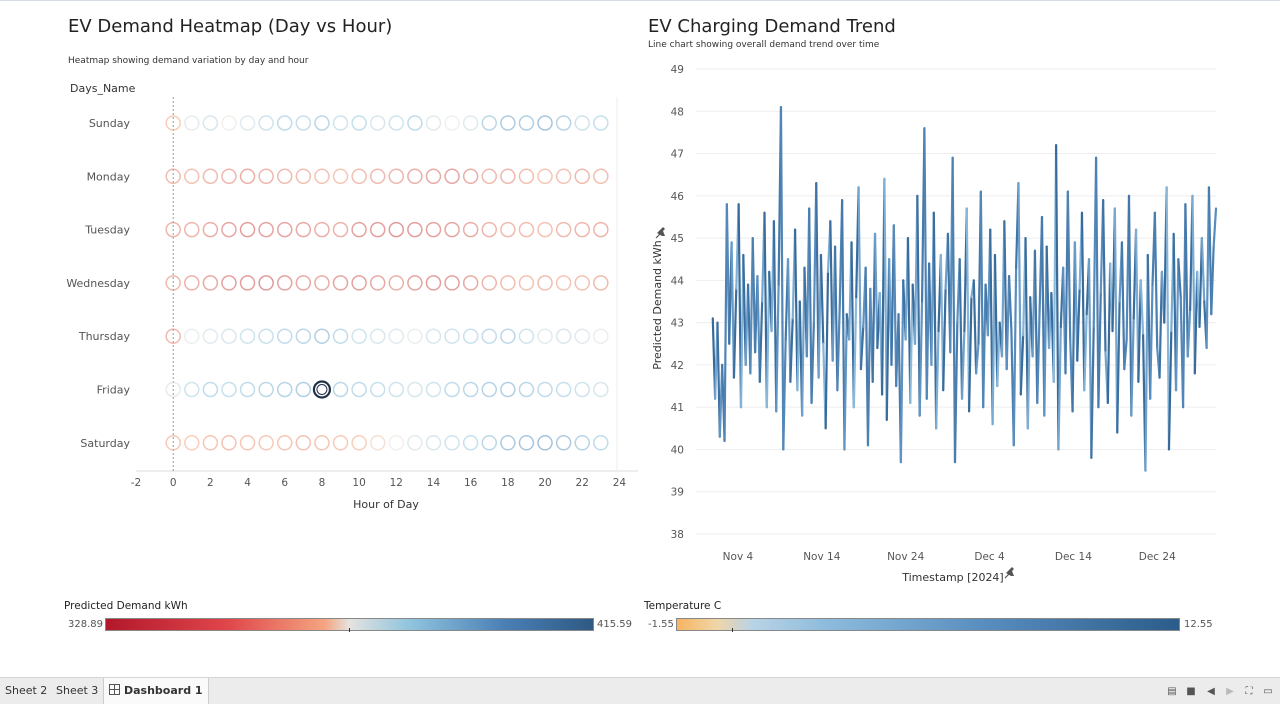  What do you see at coordinates (1249, 691) in the screenshot?
I see `fullscreen-icon: ⛶` at bounding box center [1249, 691].